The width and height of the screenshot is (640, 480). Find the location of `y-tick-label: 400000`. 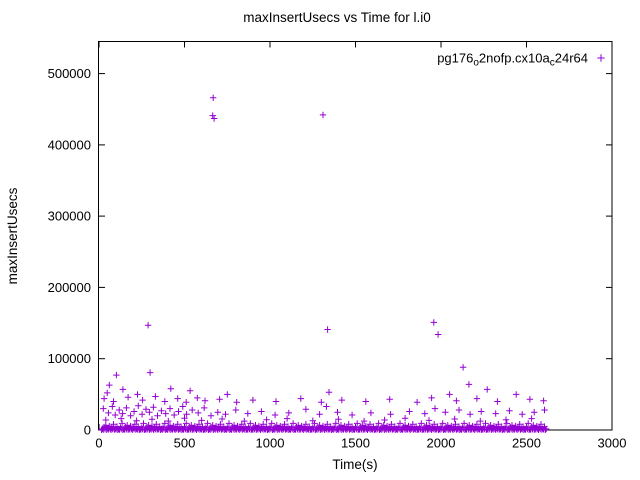

y-tick-label: 400000 is located at coordinates (69, 144).